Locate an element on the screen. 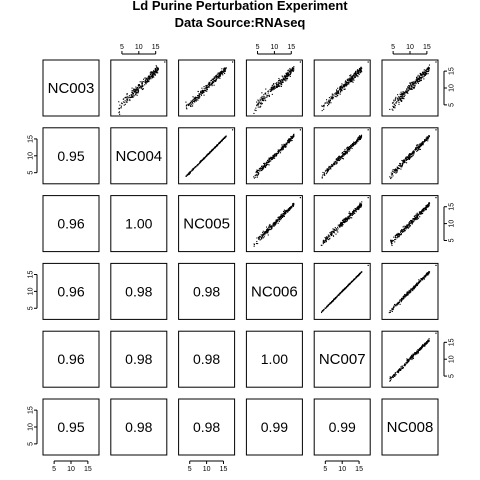 The height and width of the screenshot is (480, 480). correlation-value: 0.95 is located at coordinates (70, 156).